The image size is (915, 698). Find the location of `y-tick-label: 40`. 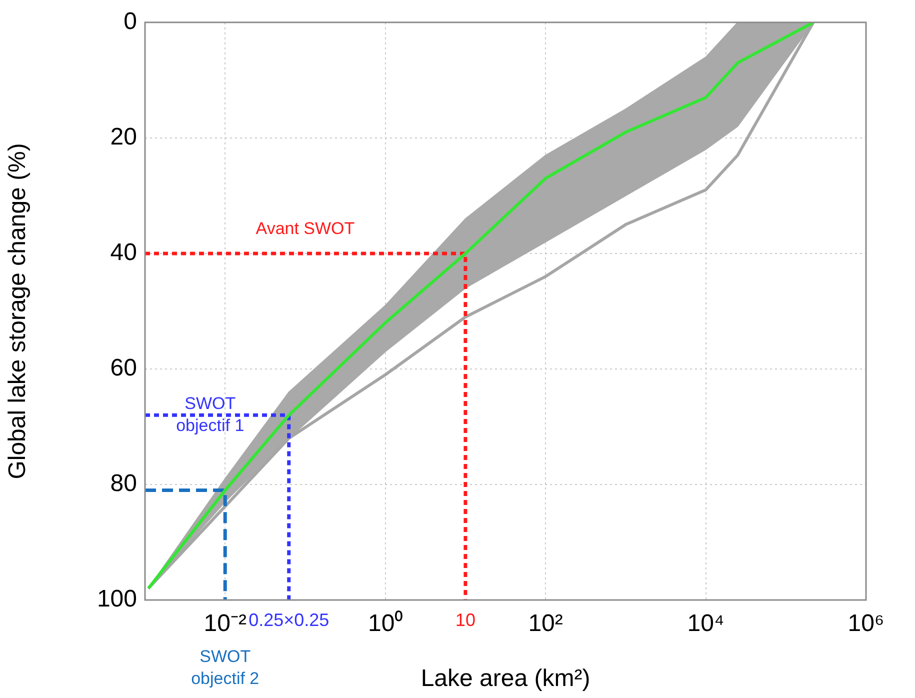

y-tick-label: 40 is located at coordinates (123, 252).